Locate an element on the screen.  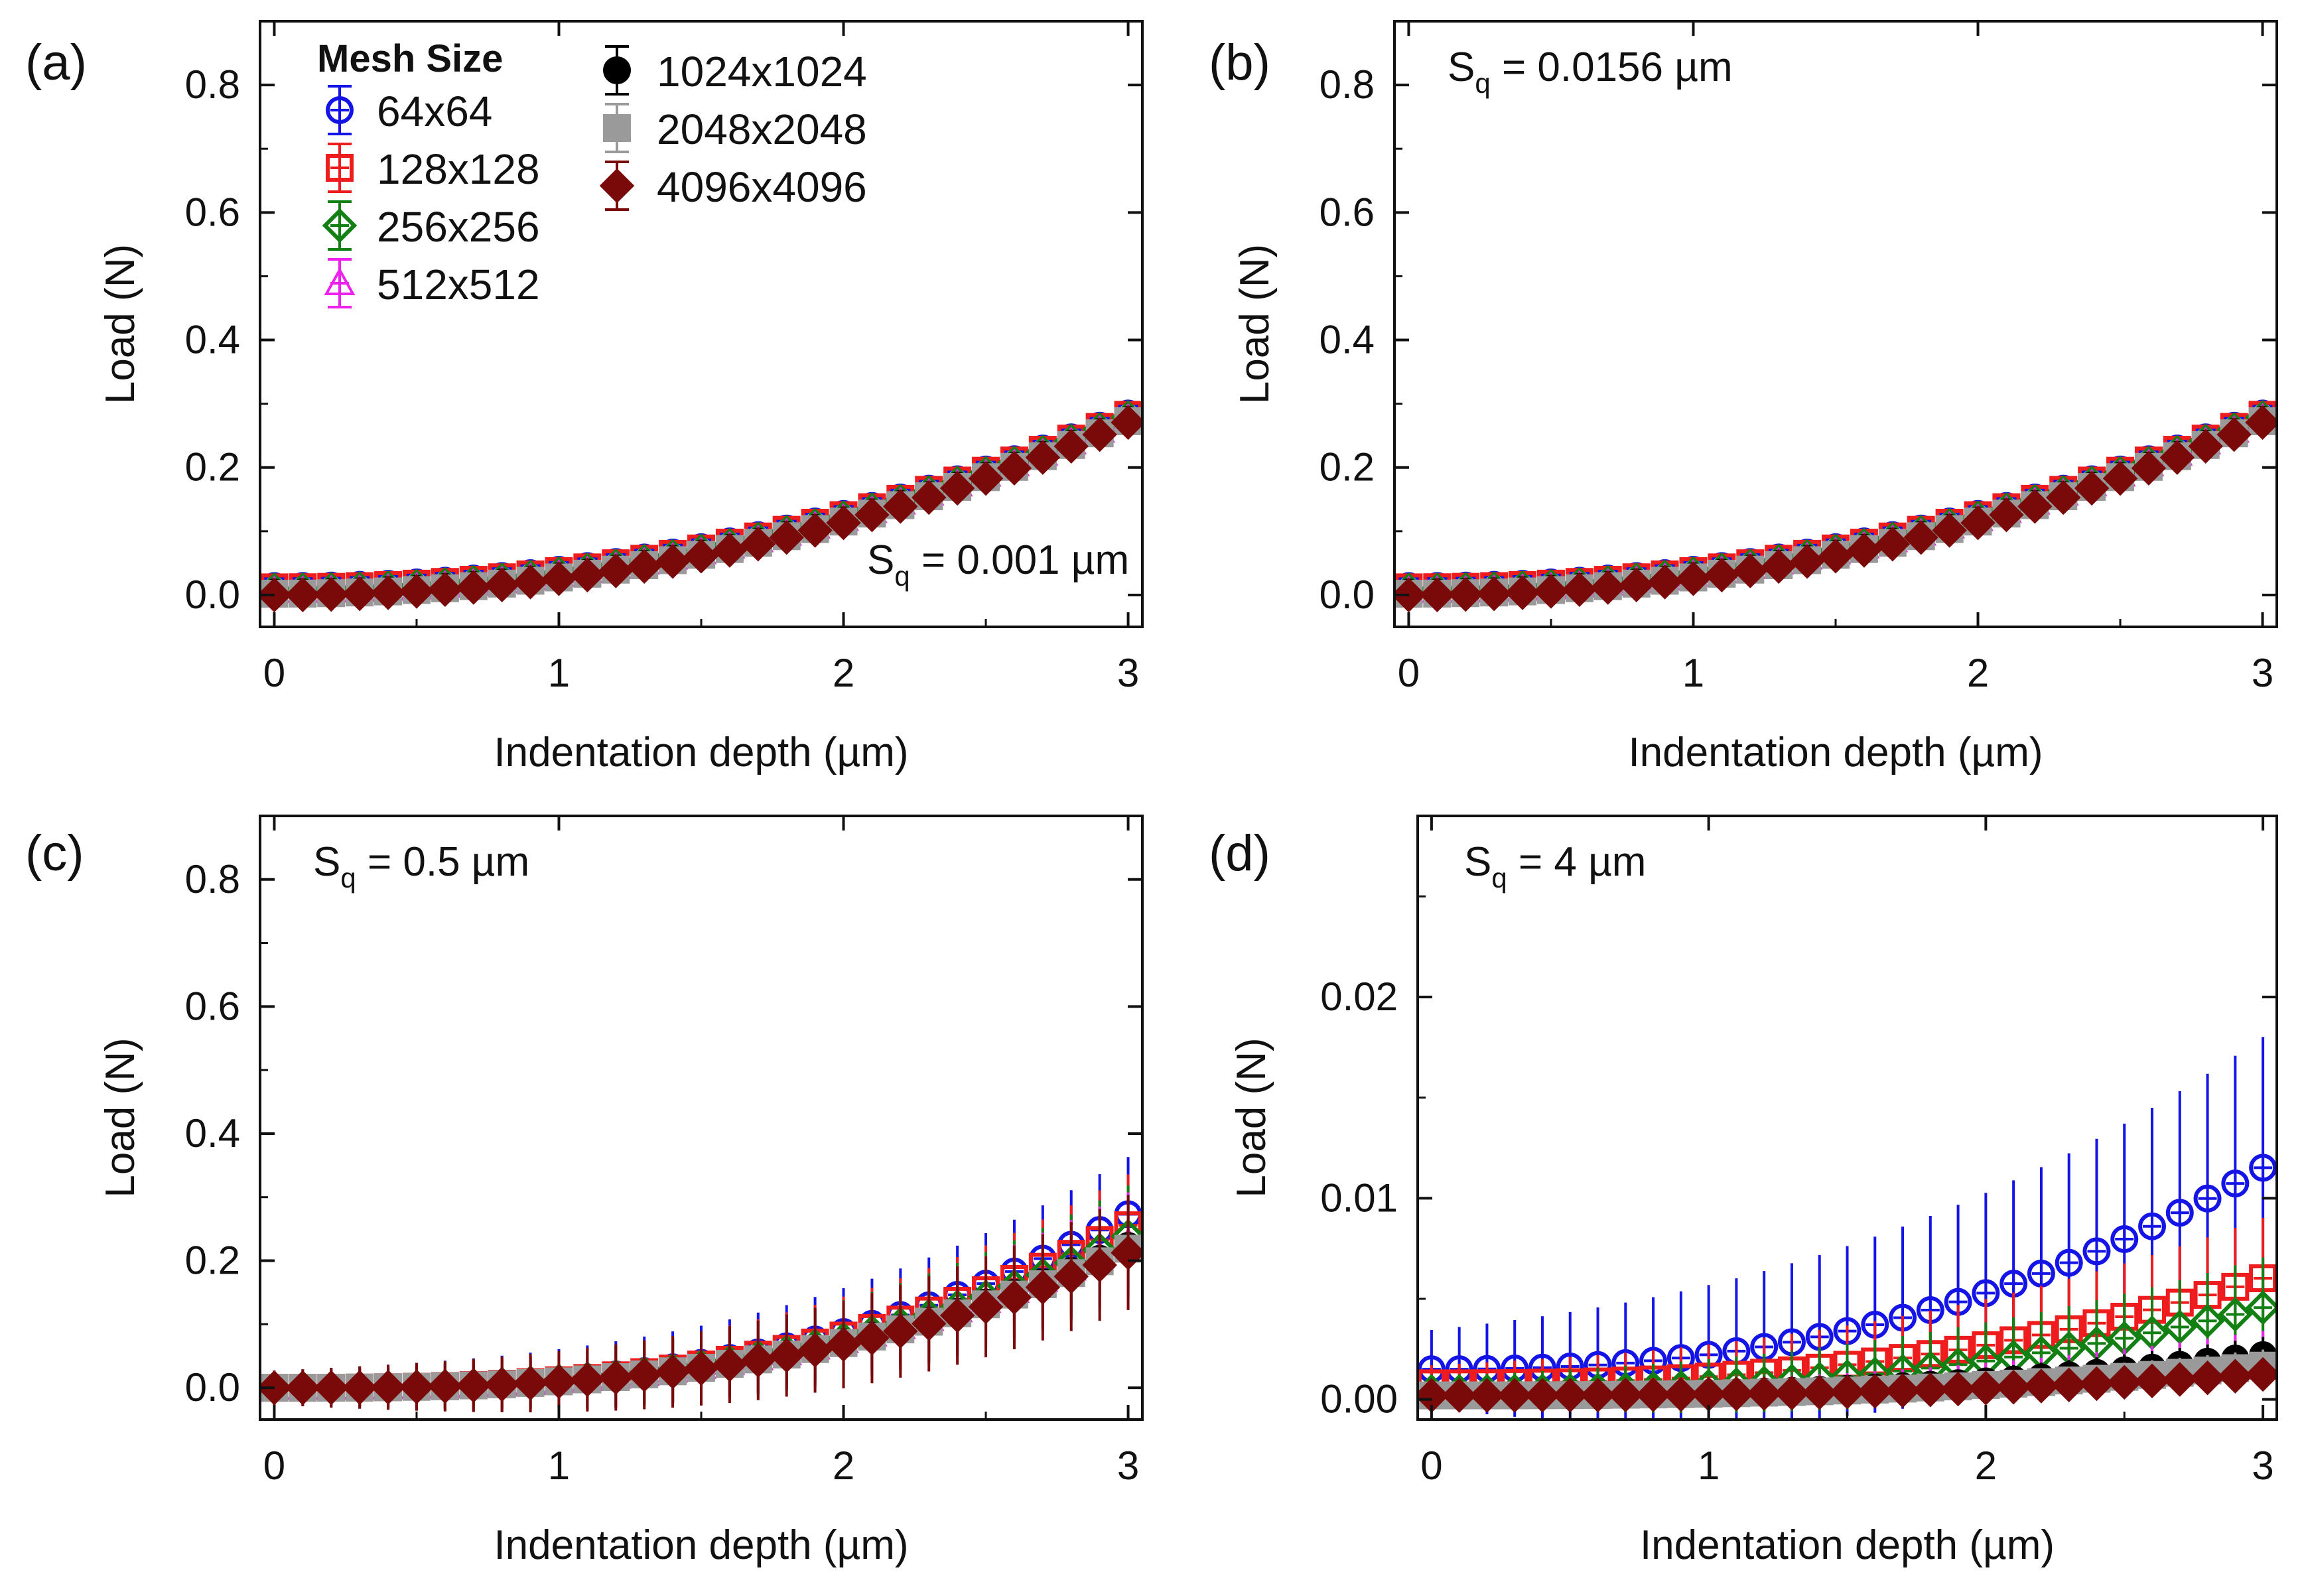
circle-plus-icon is located at coordinates (340, 110).